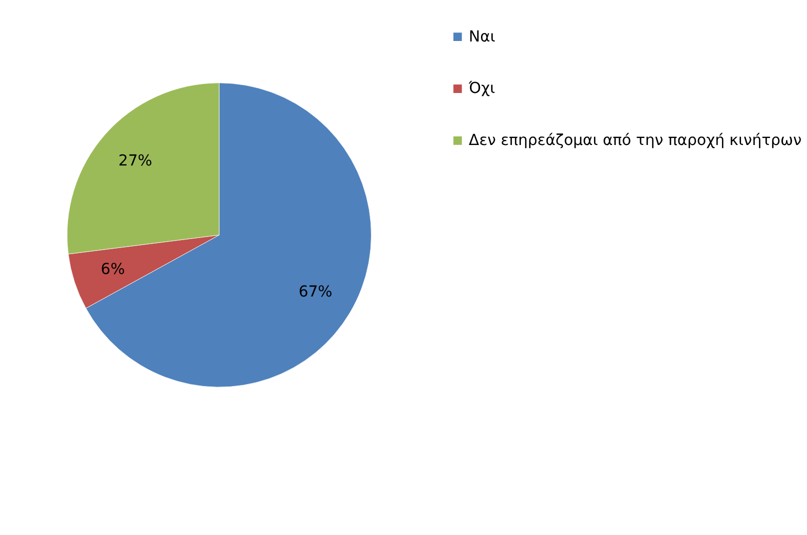 Image resolution: width=807 pixels, height=535 pixels. Describe the element at coordinates (482, 88) in the screenshot. I see `legend-label: Όχι` at that location.